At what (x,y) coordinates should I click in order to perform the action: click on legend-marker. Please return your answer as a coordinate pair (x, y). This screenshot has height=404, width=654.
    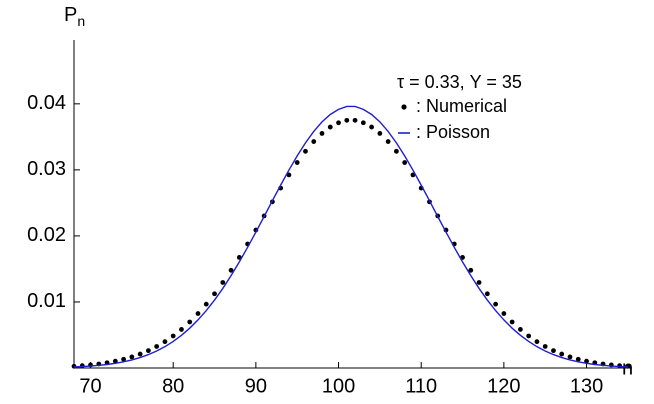
    Looking at the image, I should click on (404, 107).